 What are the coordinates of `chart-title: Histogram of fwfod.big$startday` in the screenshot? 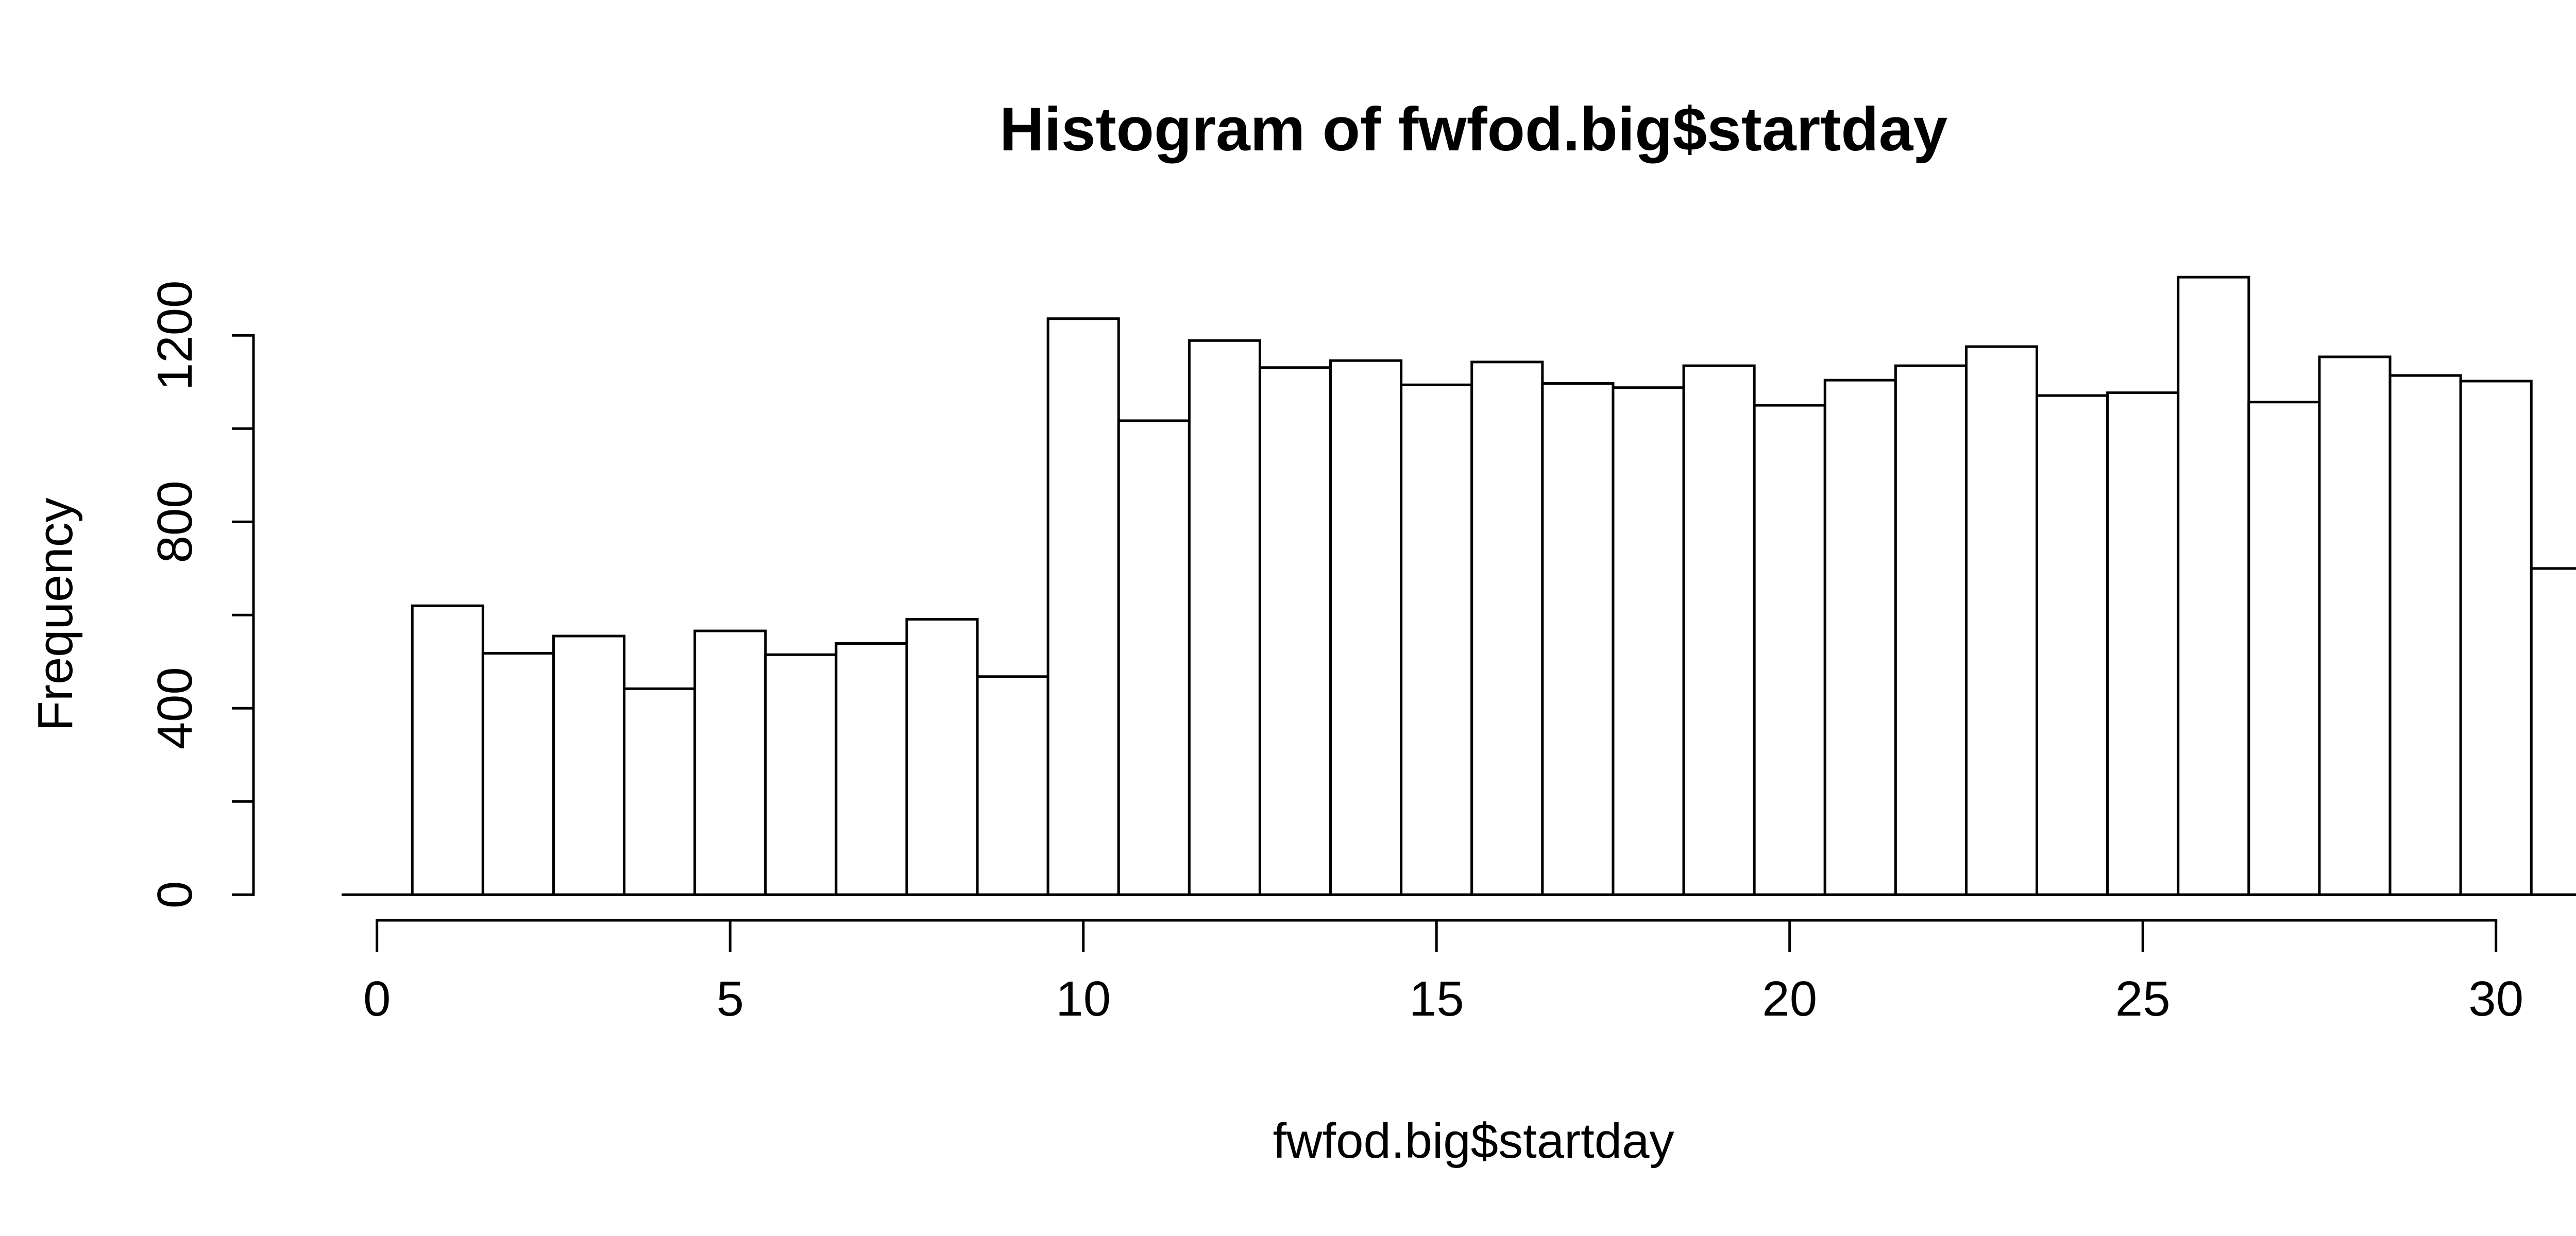 It's located at (1473, 129).